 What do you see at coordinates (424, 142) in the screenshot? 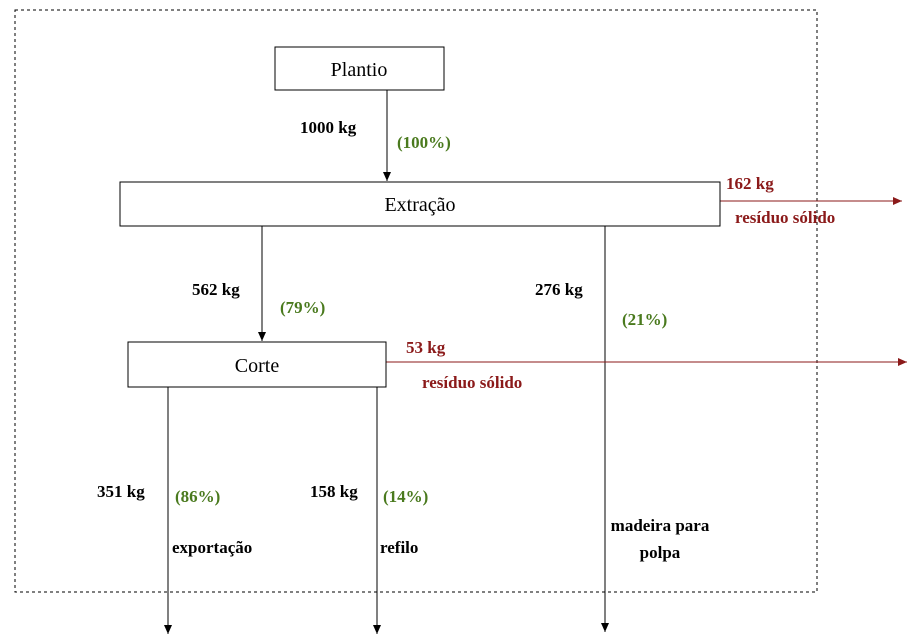
I see `percent: (100%)` at bounding box center [424, 142].